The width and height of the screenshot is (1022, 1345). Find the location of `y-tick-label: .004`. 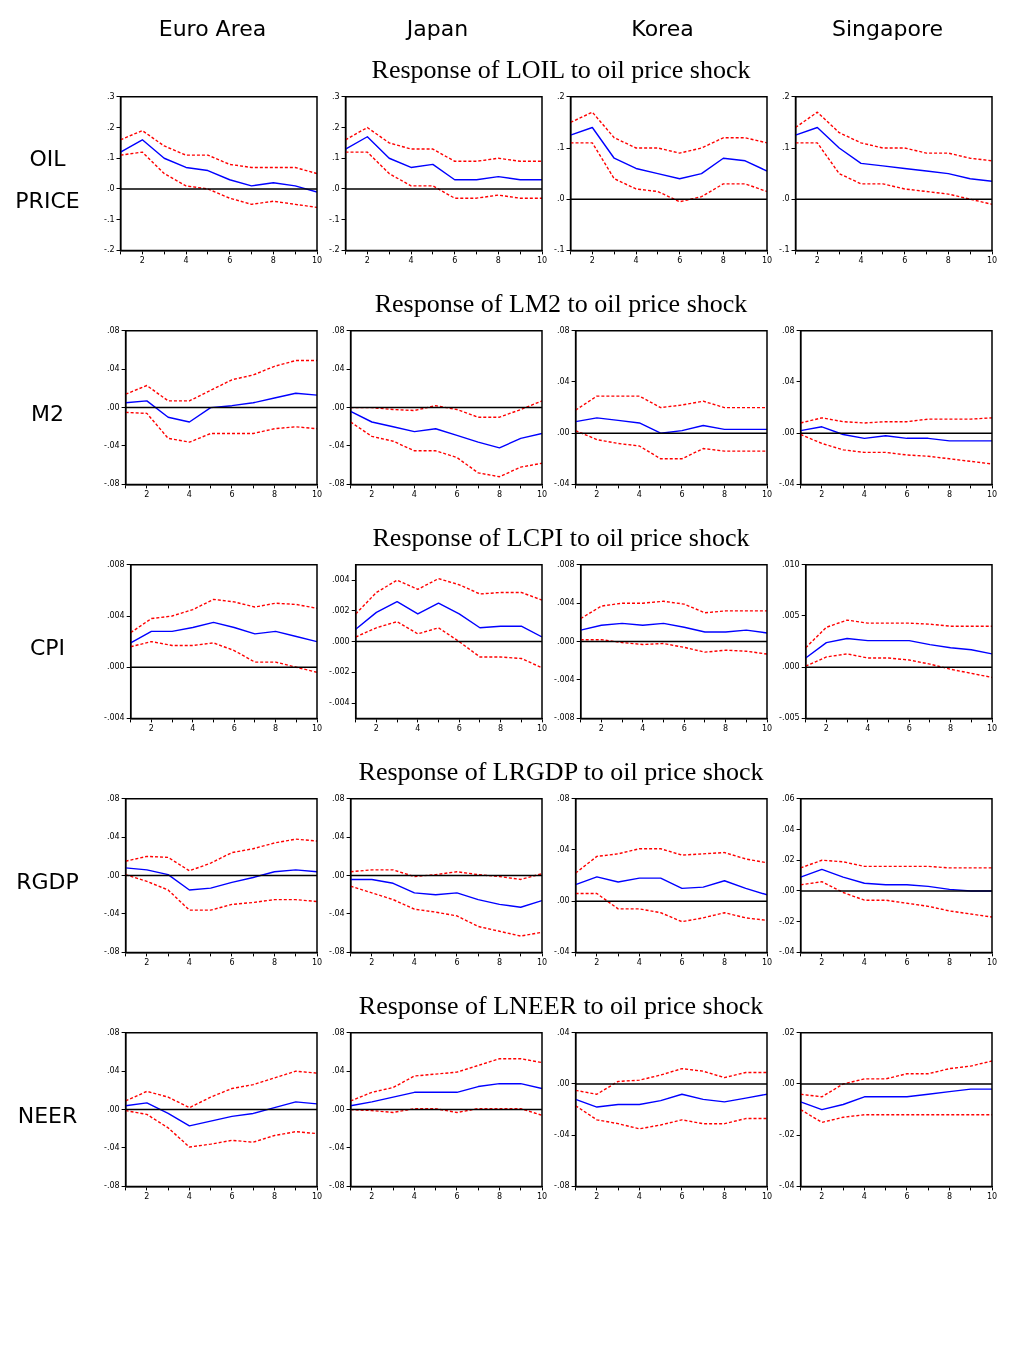

y-tick-label: .004 is located at coordinates (340, 580).